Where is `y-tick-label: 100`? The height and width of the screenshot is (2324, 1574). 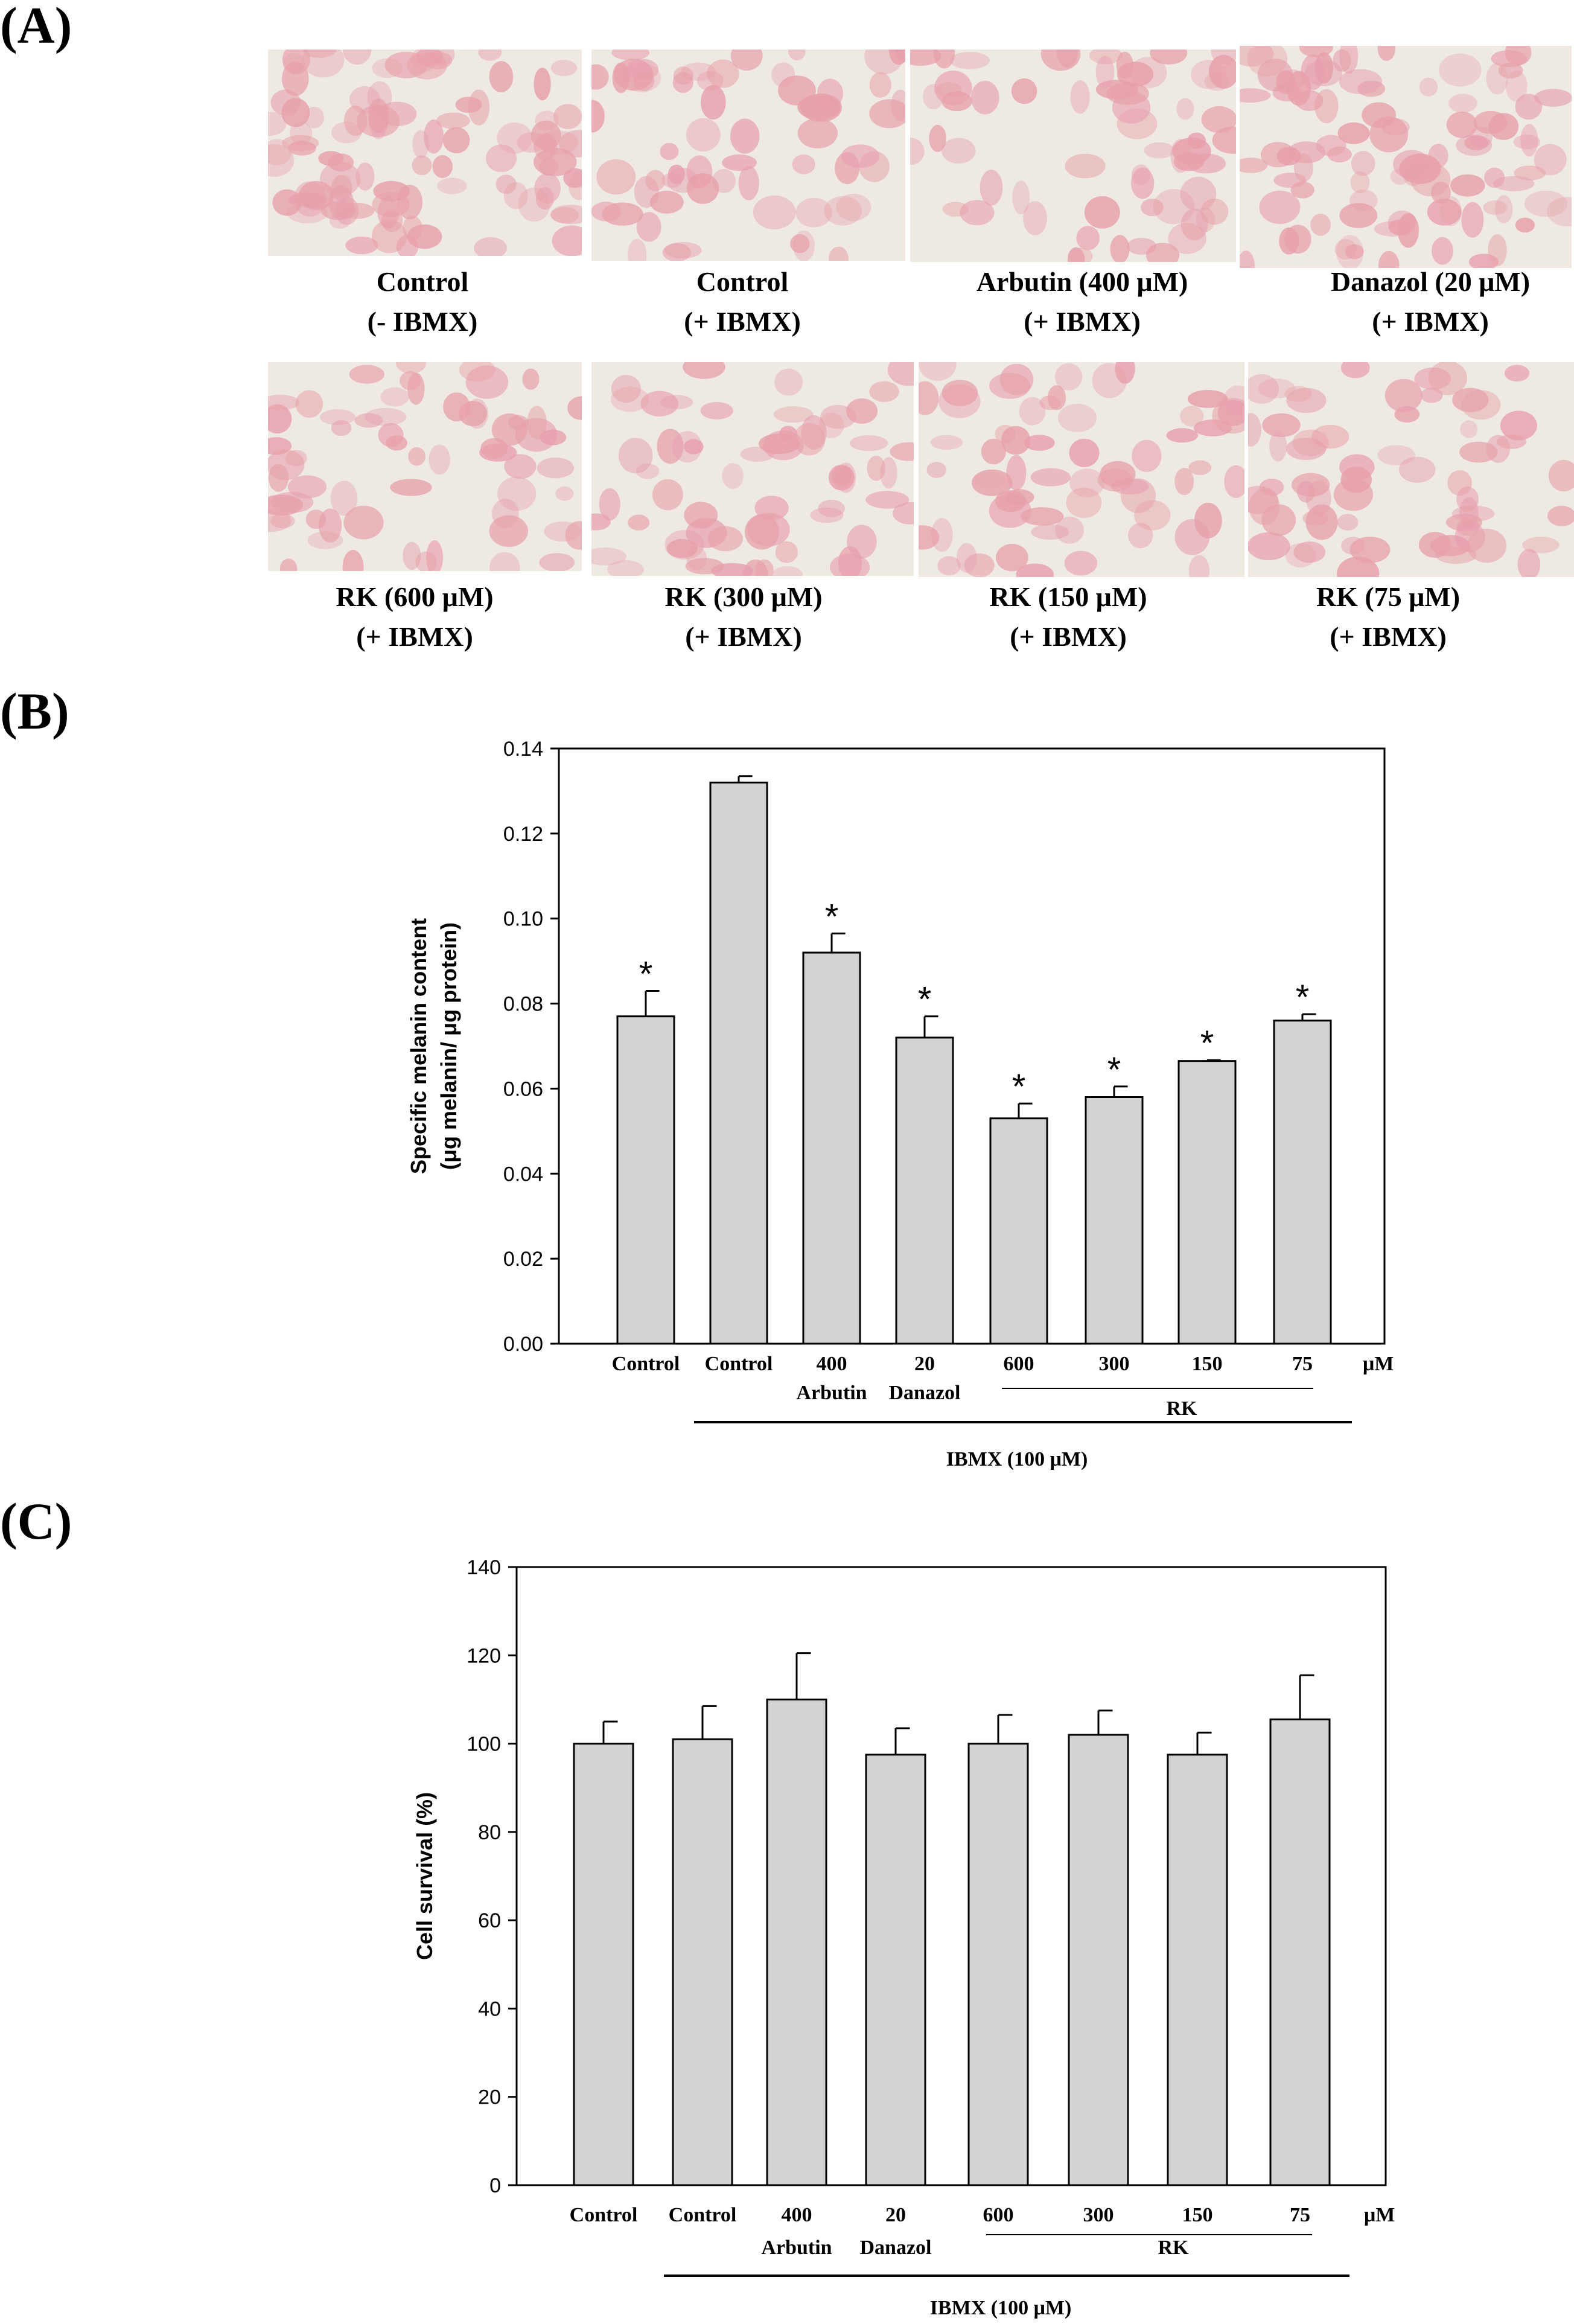 y-tick-label: 100 is located at coordinates (484, 1744).